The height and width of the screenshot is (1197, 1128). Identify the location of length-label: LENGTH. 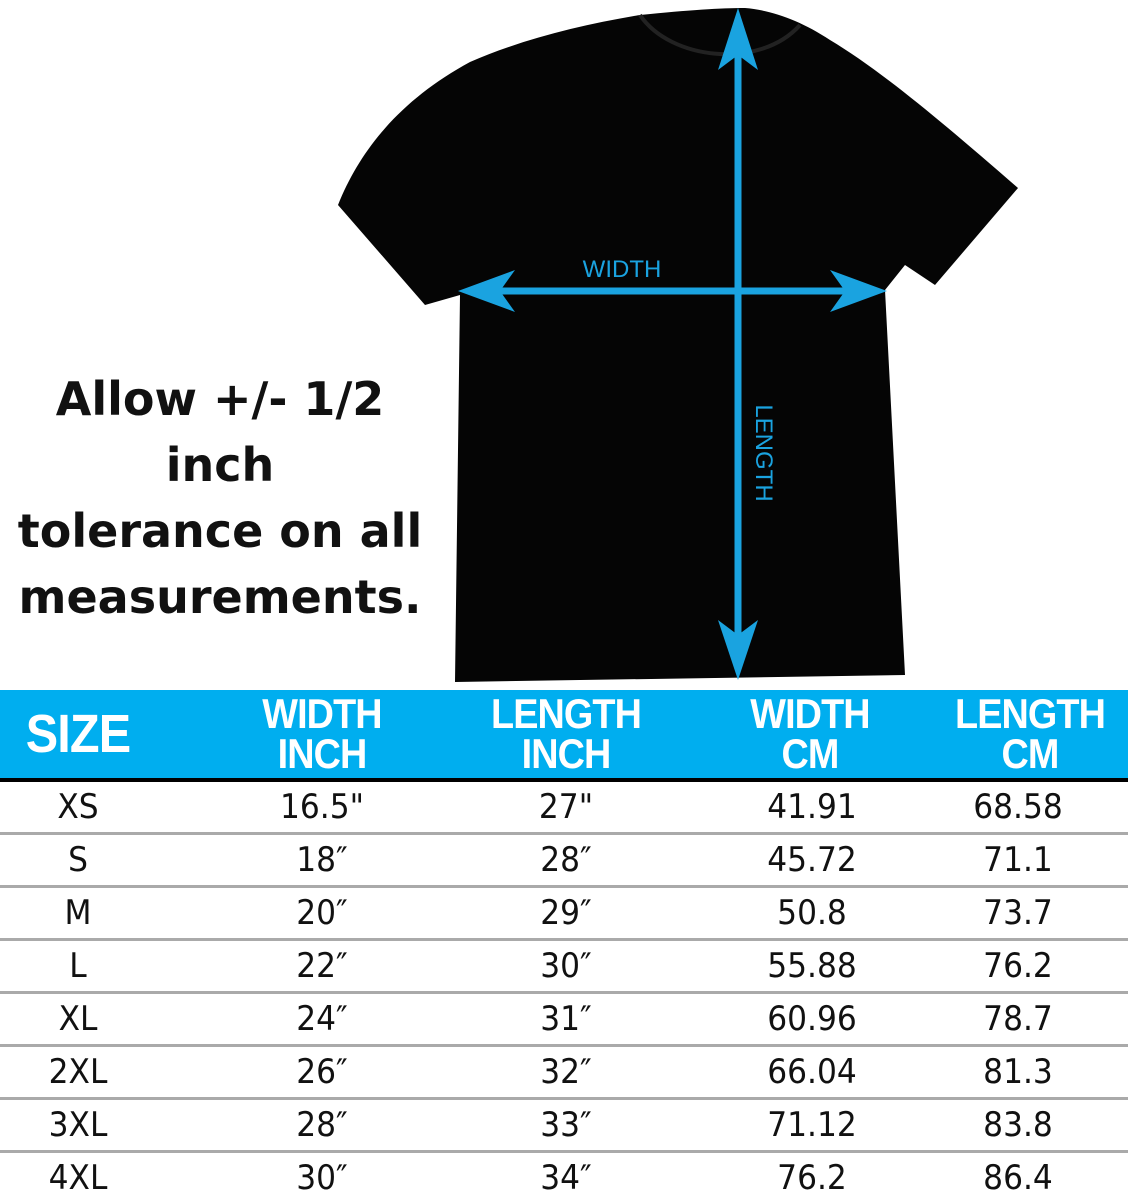
(763, 452).